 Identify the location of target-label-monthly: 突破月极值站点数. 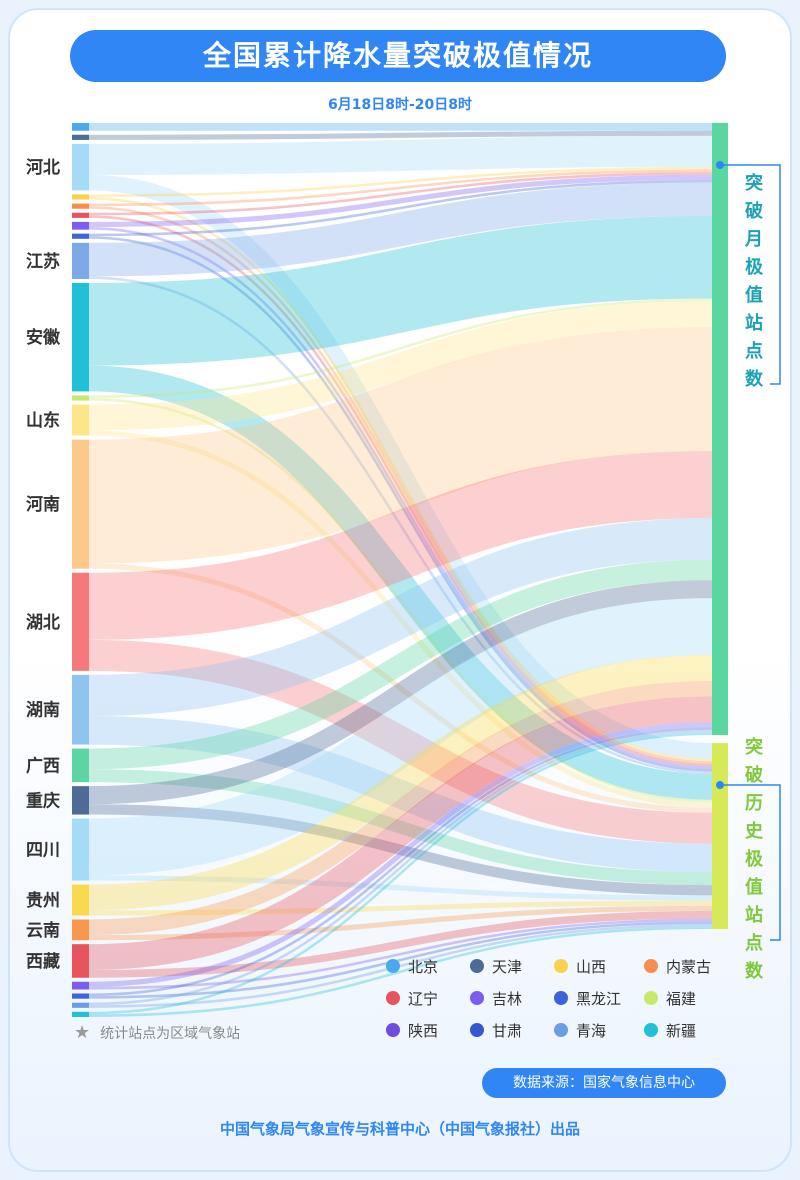
(754, 281).